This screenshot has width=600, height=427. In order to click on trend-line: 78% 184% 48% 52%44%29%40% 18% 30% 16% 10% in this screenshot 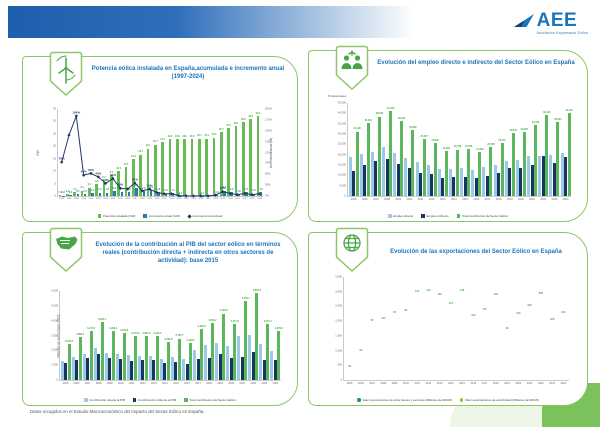, I will do `click(160, 154)`.